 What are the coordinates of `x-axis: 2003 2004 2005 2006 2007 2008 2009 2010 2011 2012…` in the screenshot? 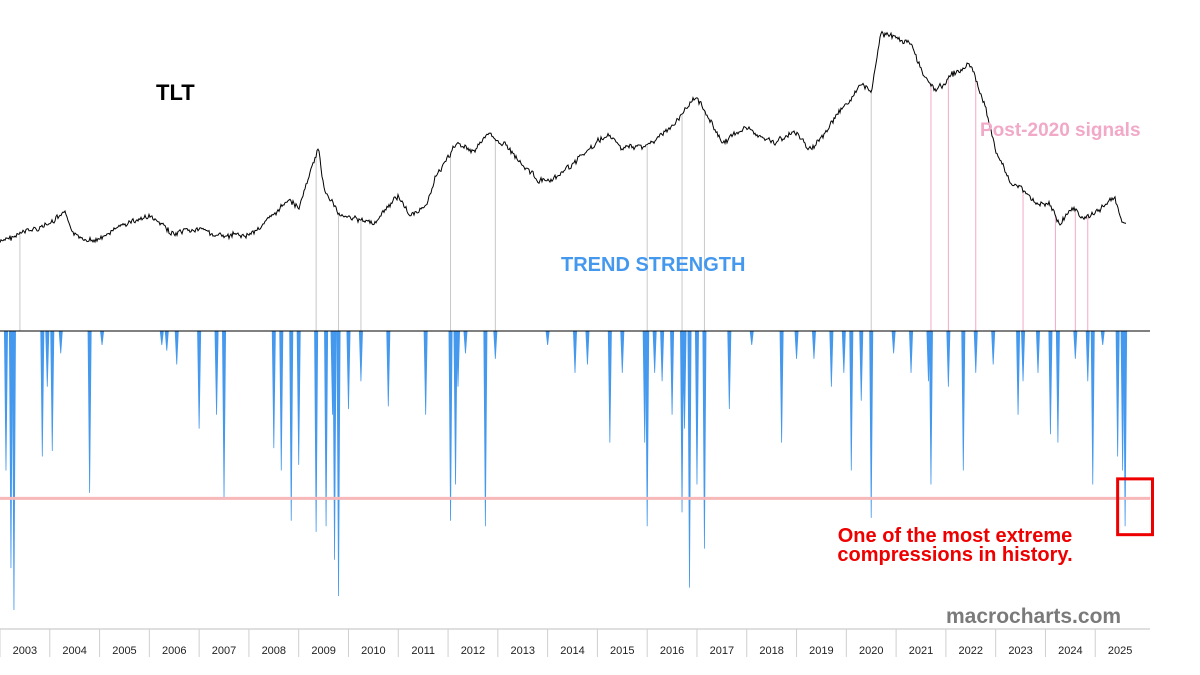 It's located at (575, 642).